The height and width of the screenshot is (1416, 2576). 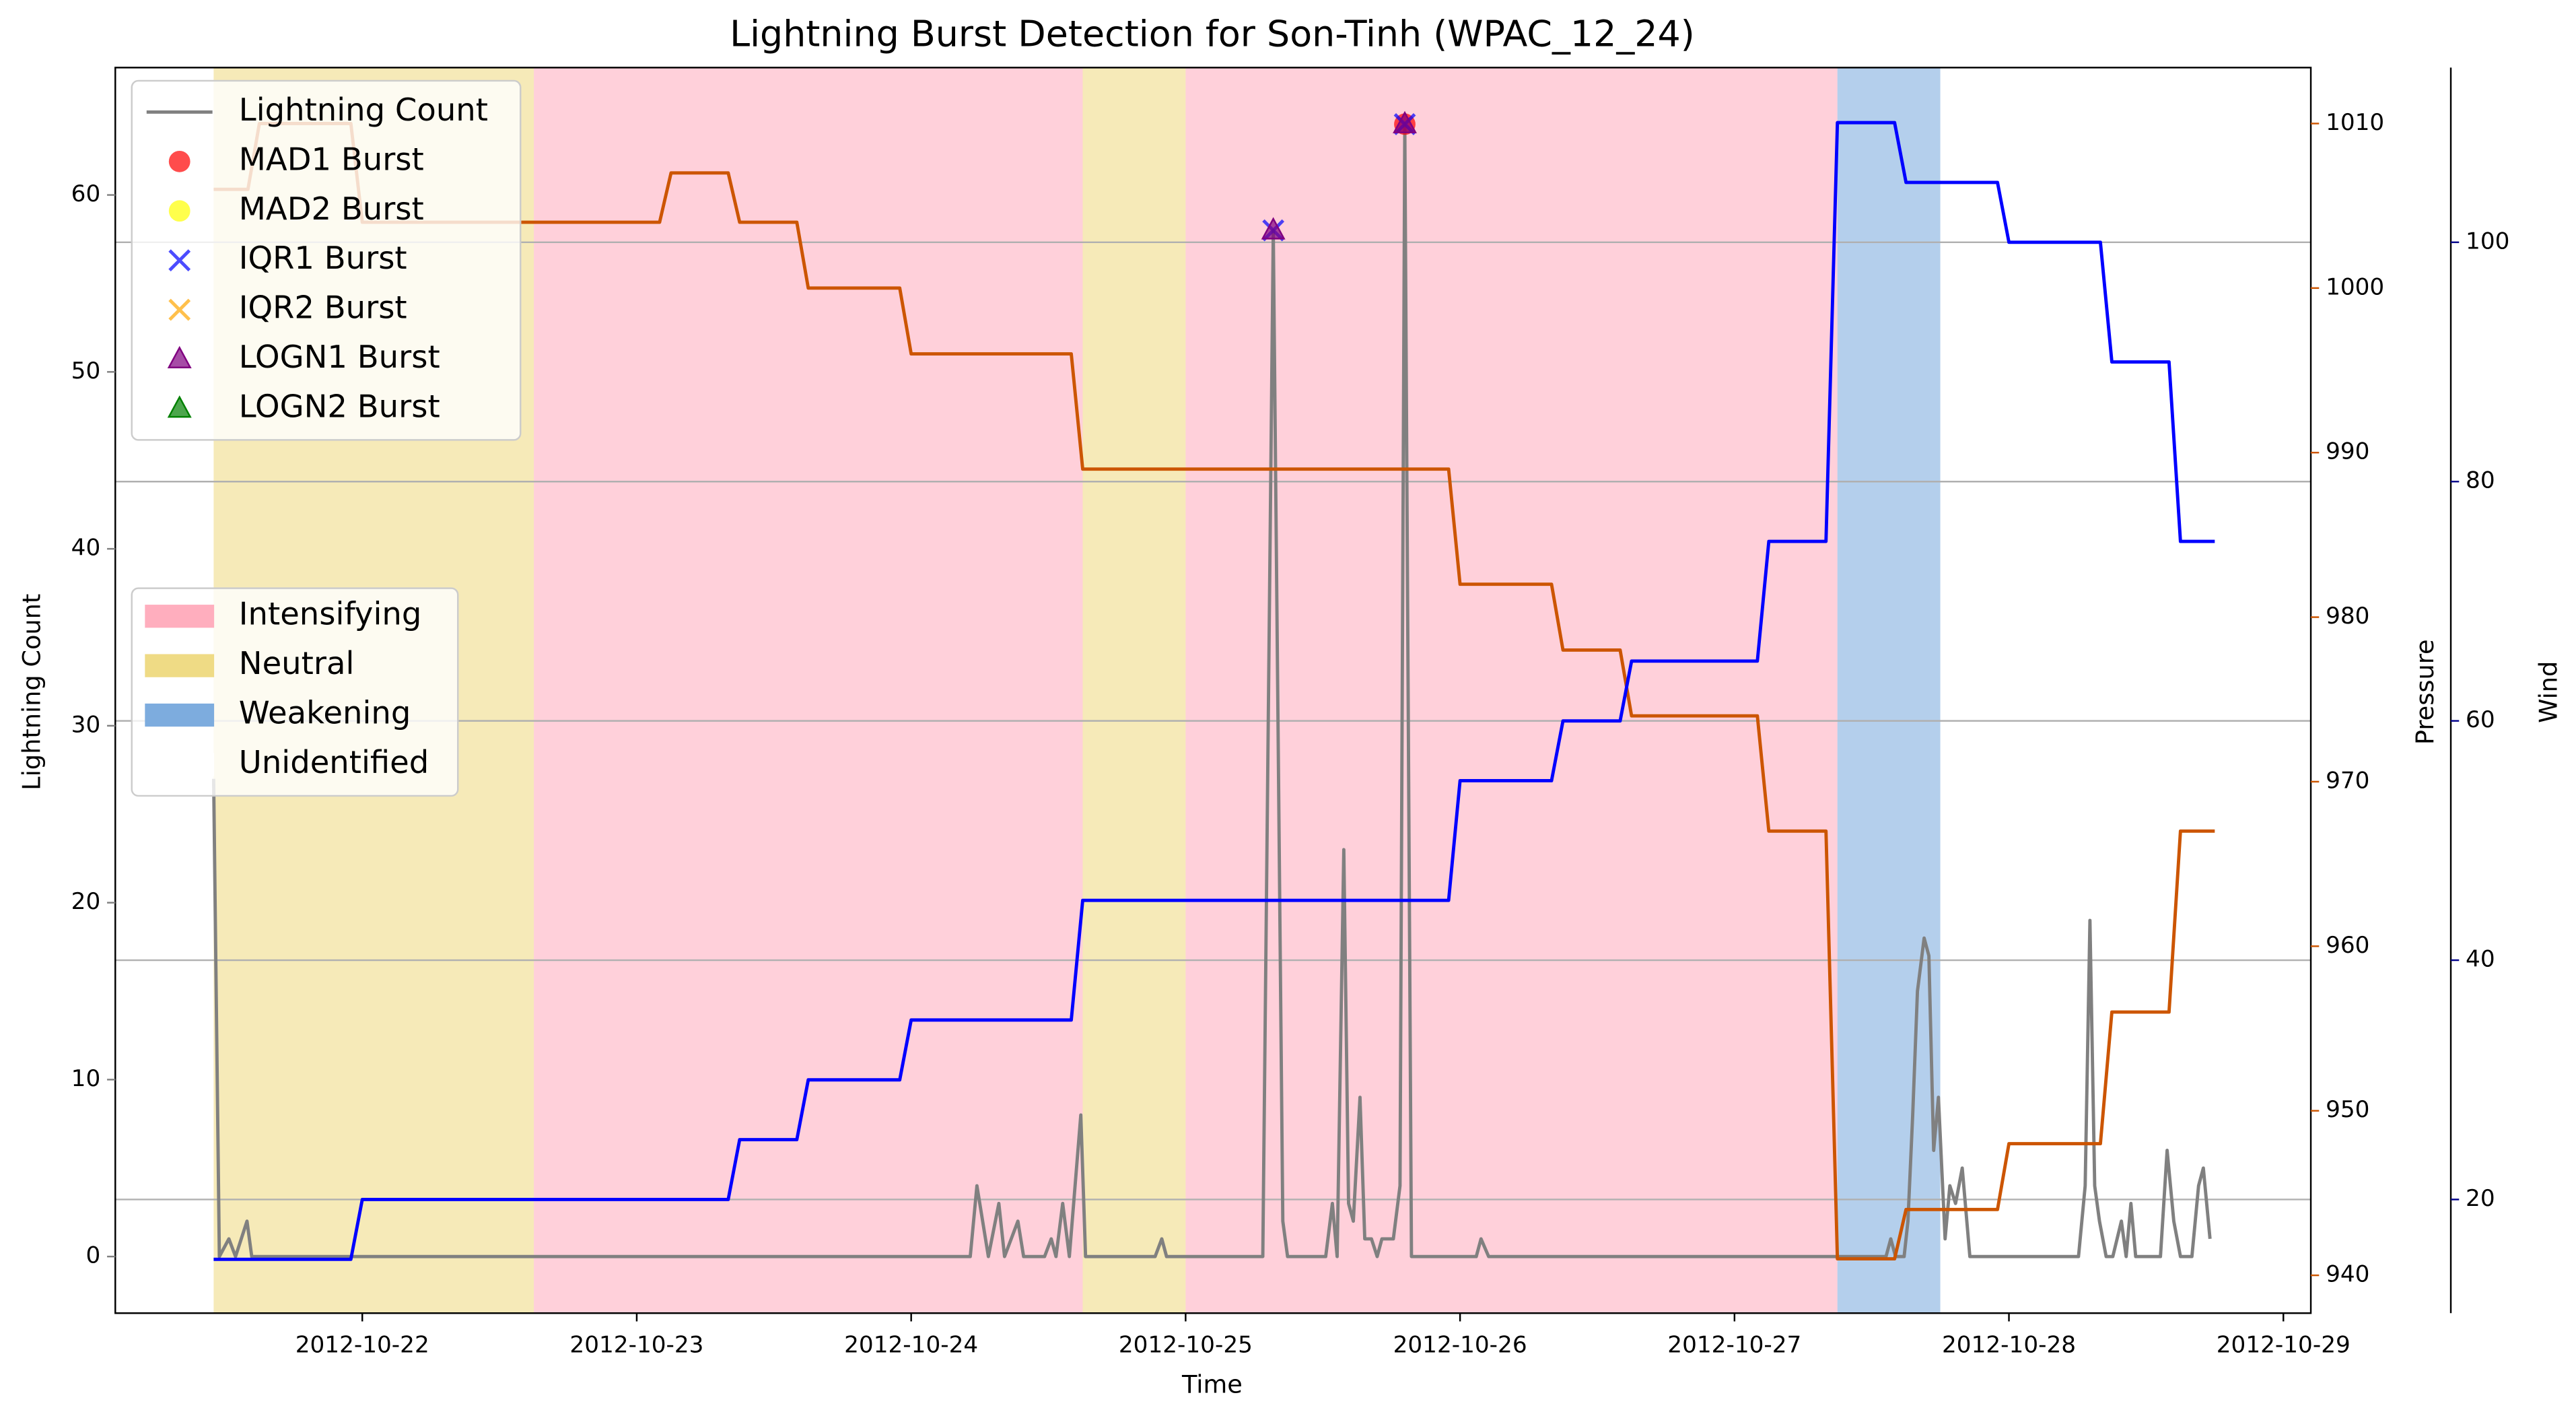 I want to click on y3-axis-label: Wind, so click(x=2548, y=692).